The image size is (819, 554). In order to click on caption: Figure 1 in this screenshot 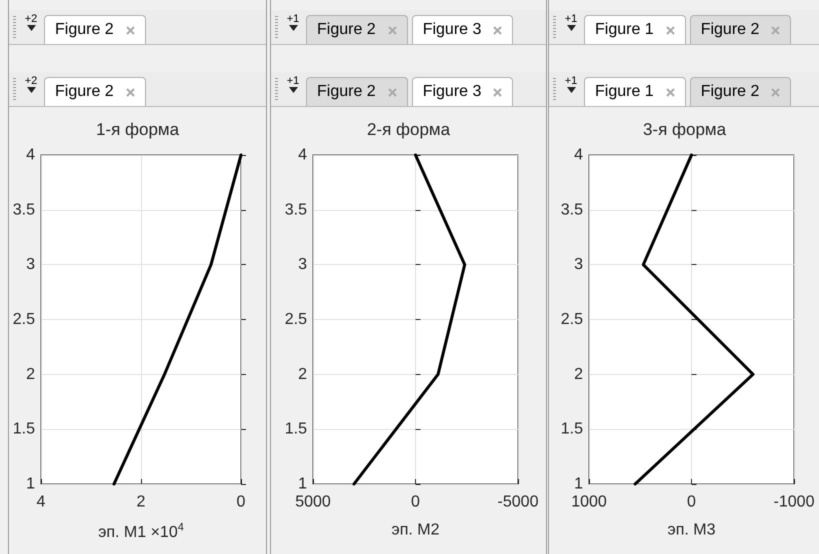, I will do `click(624, 92)`.